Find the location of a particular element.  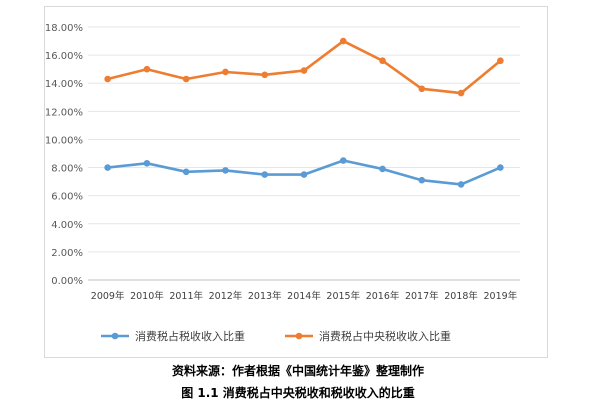

x-tick-label: 2019年 is located at coordinates (501, 296).